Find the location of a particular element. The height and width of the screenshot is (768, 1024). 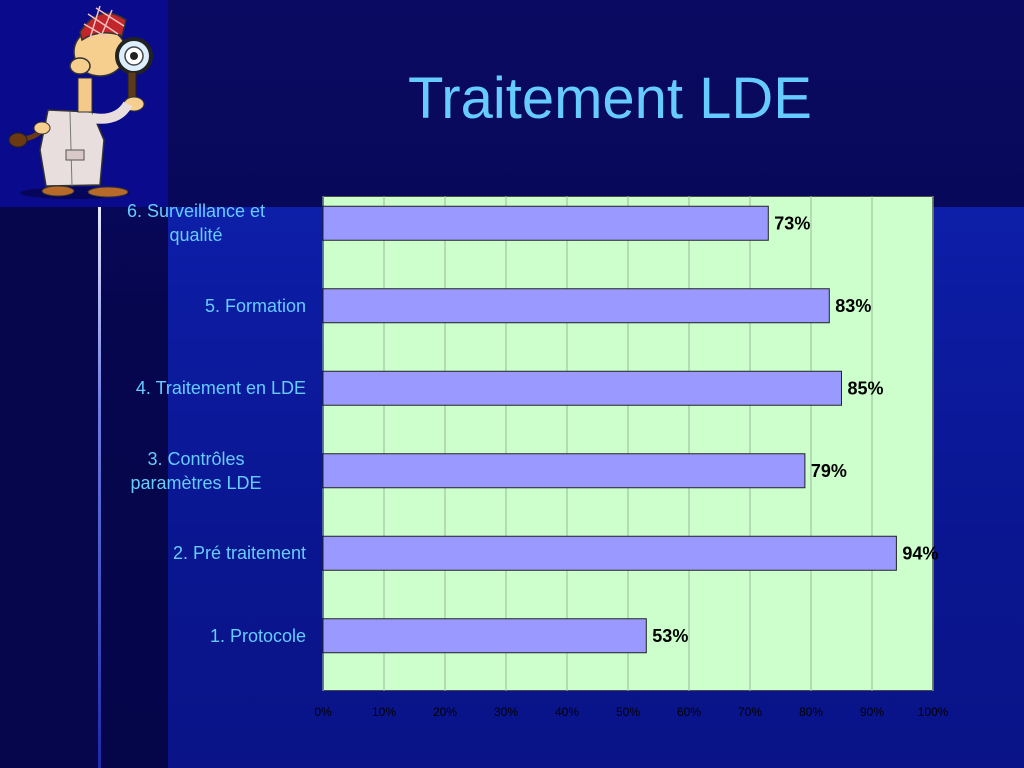

x-tick-label: 60% is located at coordinates (689, 712).